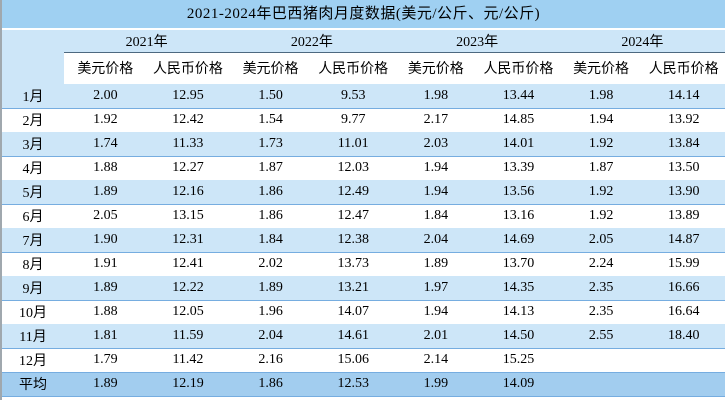 The image size is (725, 400). Describe the element at coordinates (33, 120) in the screenshot. I see `row-label: 2月` at that location.